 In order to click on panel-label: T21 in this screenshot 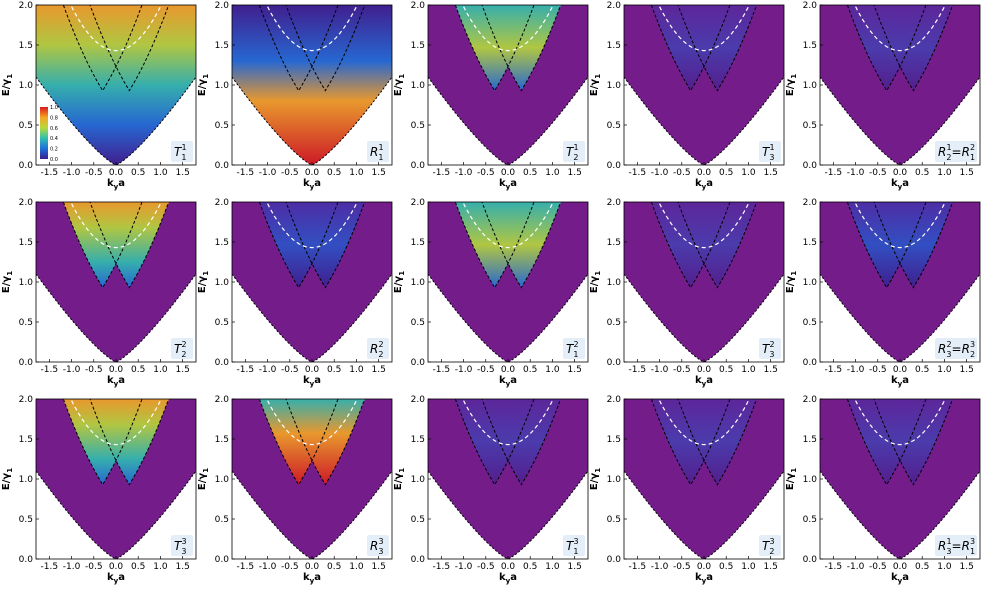, I will do `click(572, 152)`.